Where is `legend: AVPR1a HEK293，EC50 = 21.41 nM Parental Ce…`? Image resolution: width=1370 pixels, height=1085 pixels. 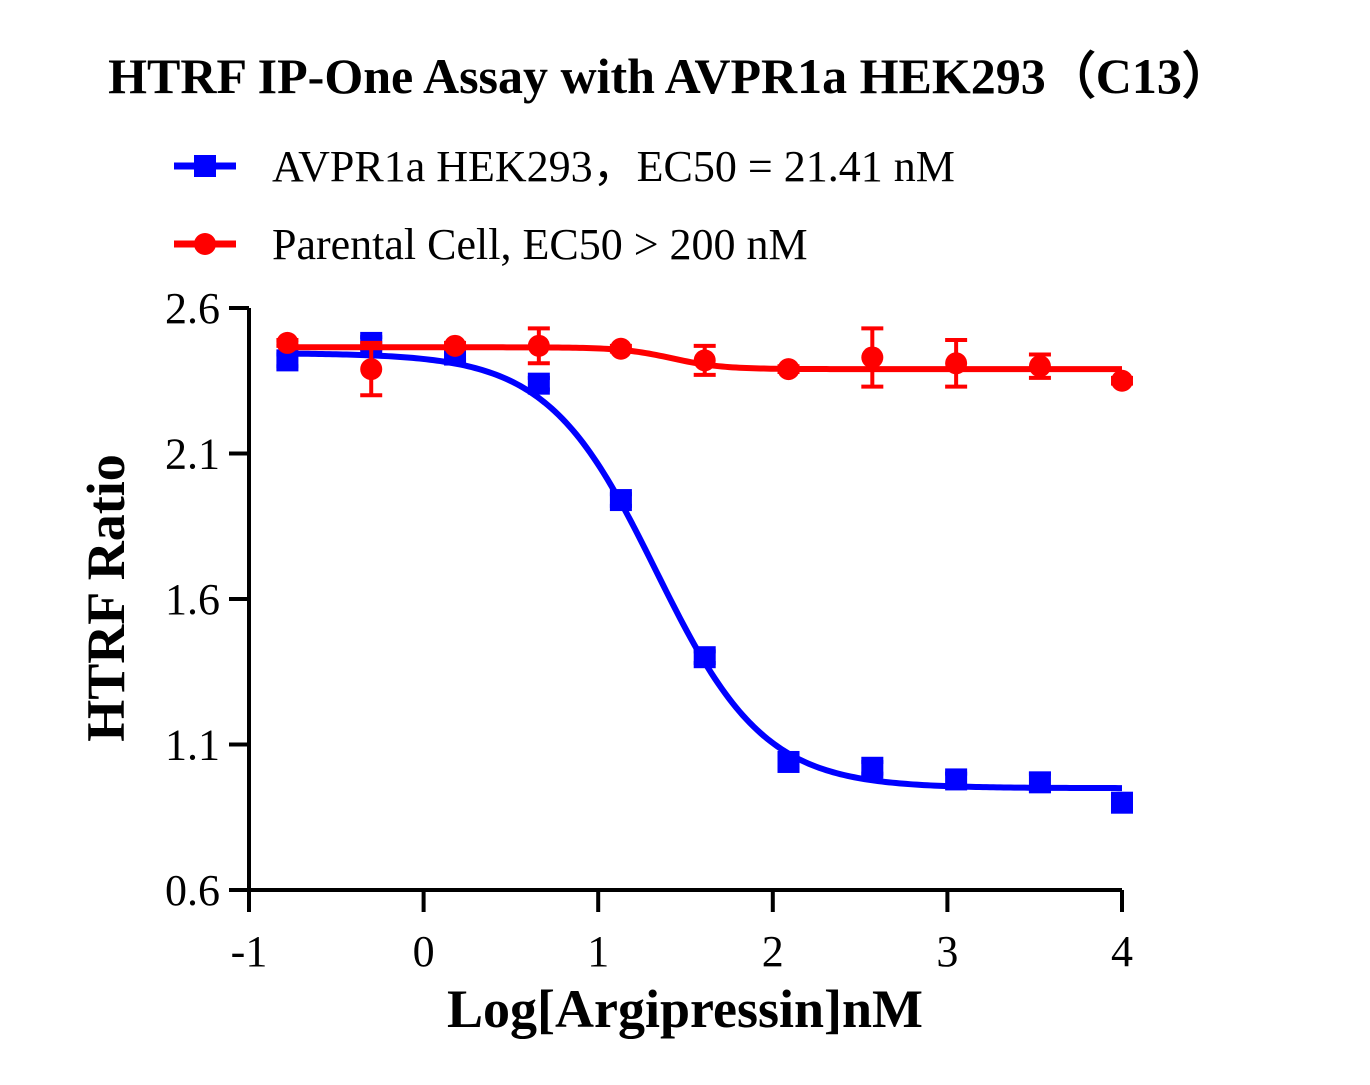 legend: AVPR1a HEK293，EC50 = 21.41 nM Parental Ce… is located at coordinates (564, 205).